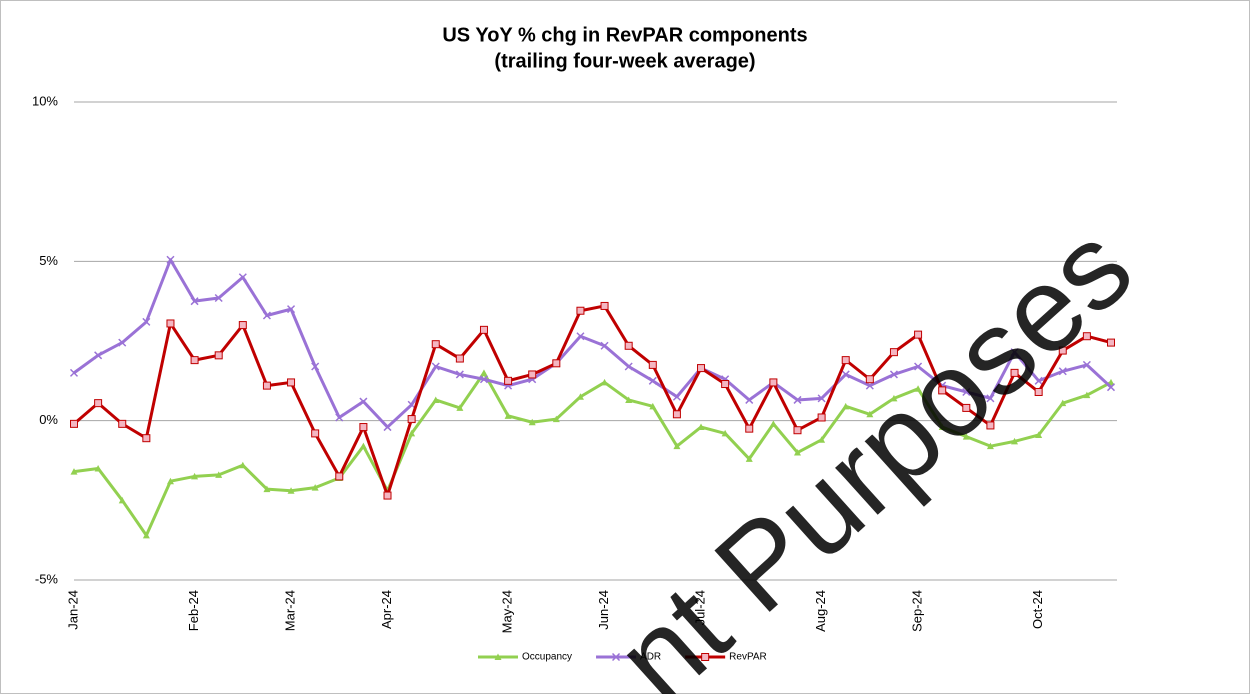 The image size is (1250, 694). What do you see at coordinates (650, 657) in the screenshot?
I see `legend-label: ADR` at bounding box center [650, 657].